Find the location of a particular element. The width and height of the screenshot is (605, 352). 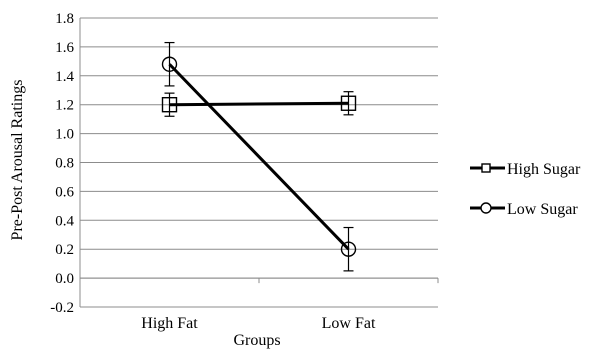

y-tick-labels: -0.2 0.0 0.2 0.4 0.6 0.8 1.0 1.2 1.4 1.6 1.8 is located at coordinates (62, 163).